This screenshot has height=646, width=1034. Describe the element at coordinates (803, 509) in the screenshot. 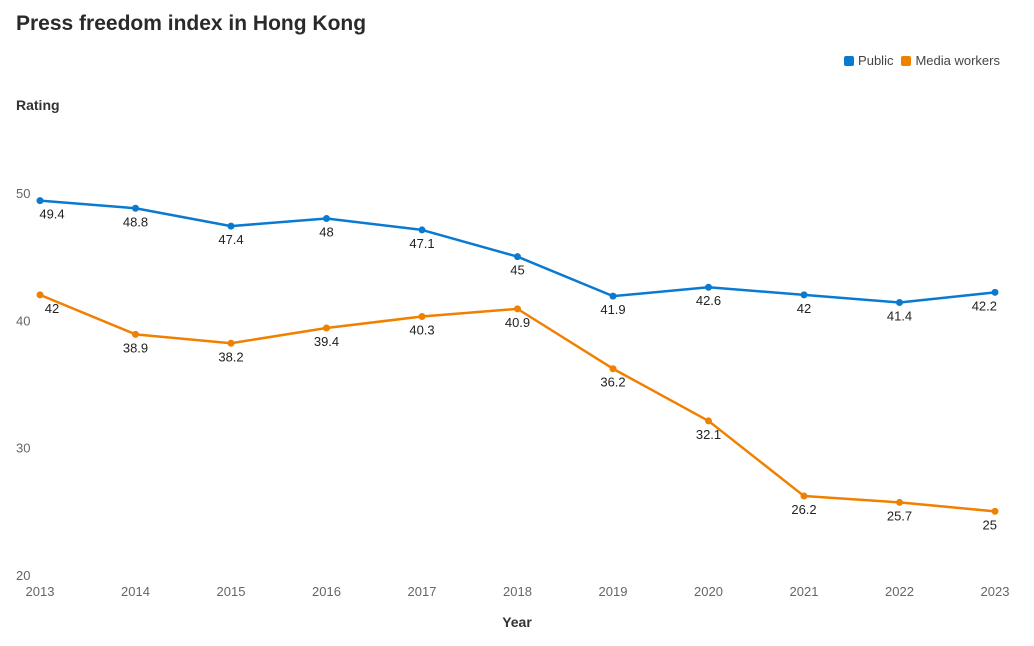

I see `data-label-media-workers: 26.2` at that location.